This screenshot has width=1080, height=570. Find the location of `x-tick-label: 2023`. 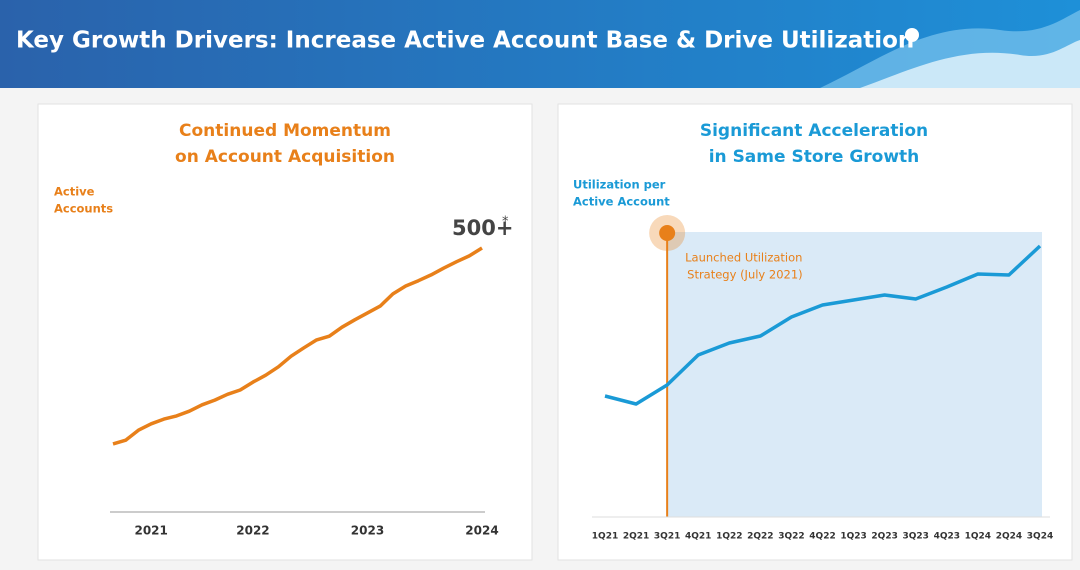

x-tick-label: 2023 is located at coordinates (367, 531).